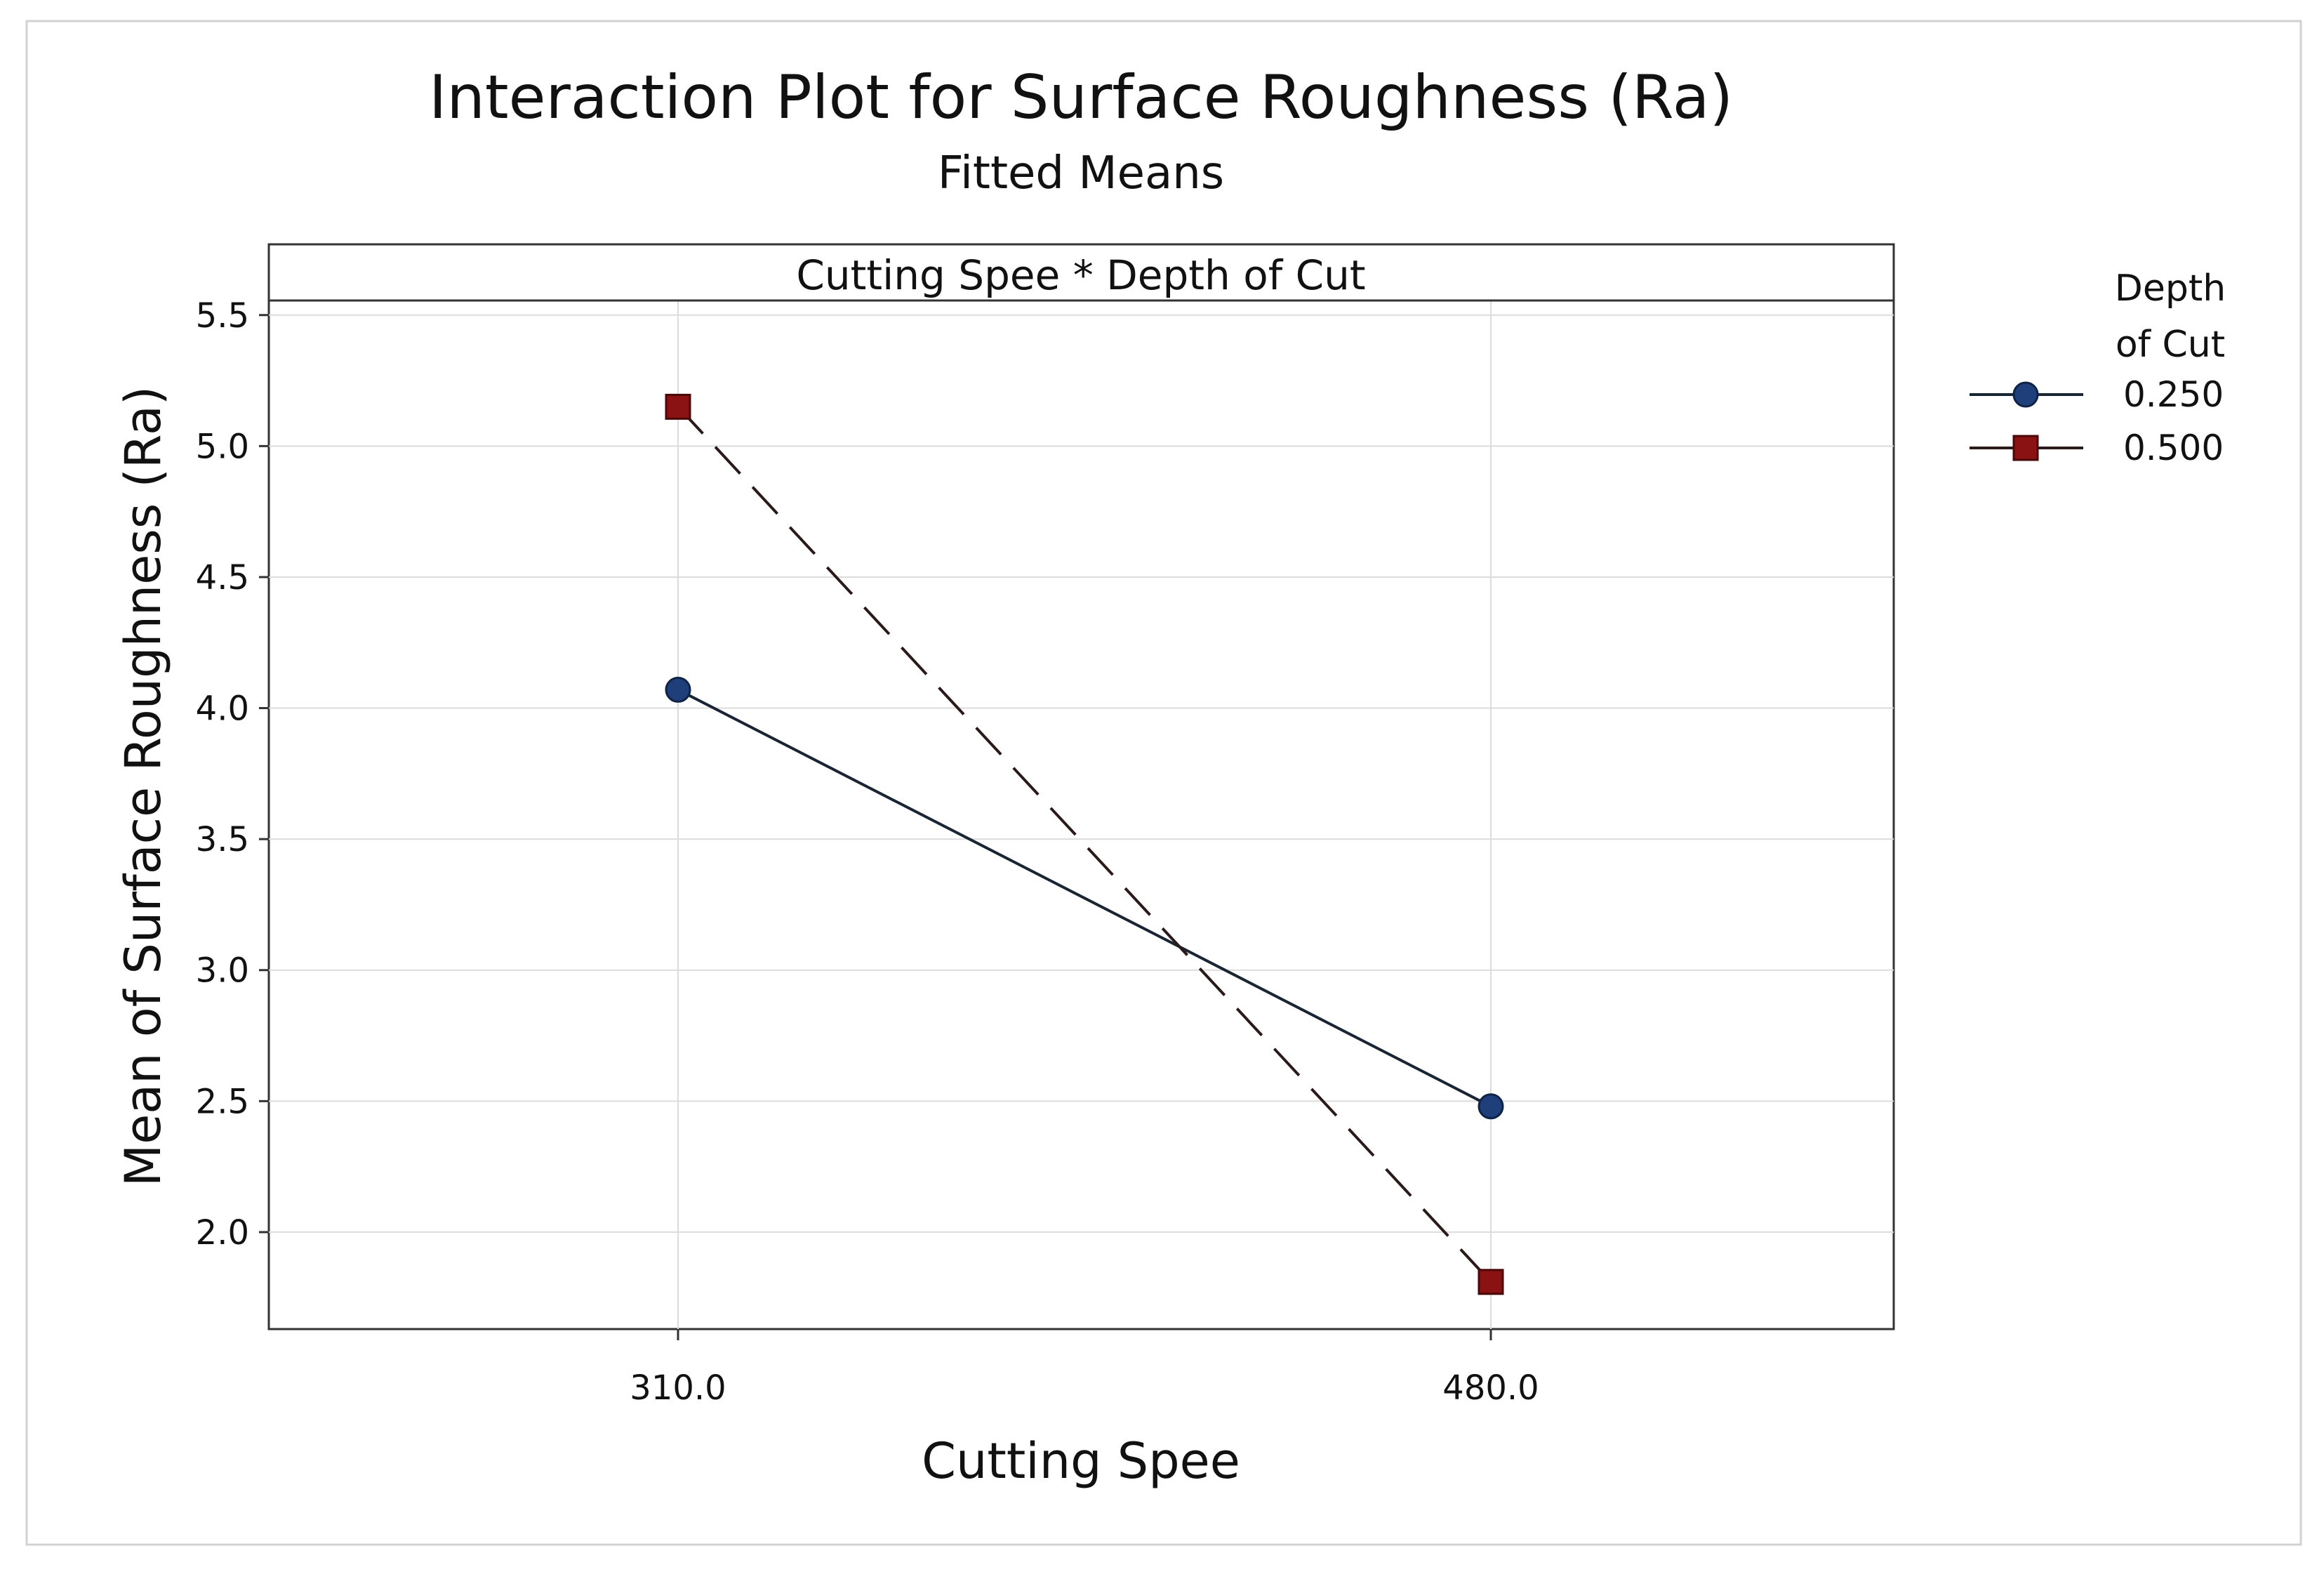  What do you see at coordinates (1084, 1368) in the screenshot?
I see `x-axis: 310.0 480.0` at bounding box center [1084, 1368].